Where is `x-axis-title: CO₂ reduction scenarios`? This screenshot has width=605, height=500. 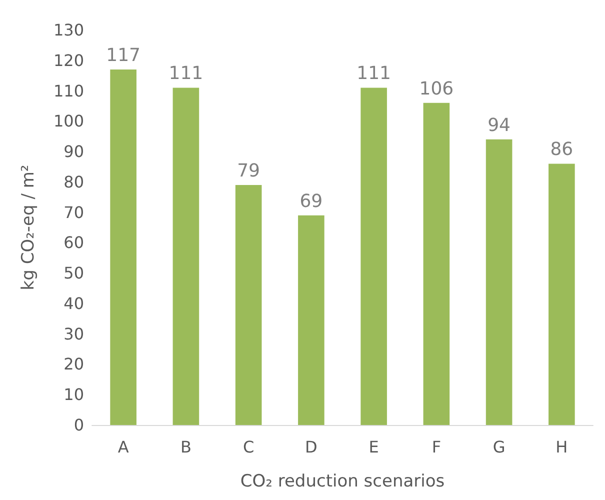 x-axis-title: CO₂ reduction scenarios is located at coordinates (342, 482).